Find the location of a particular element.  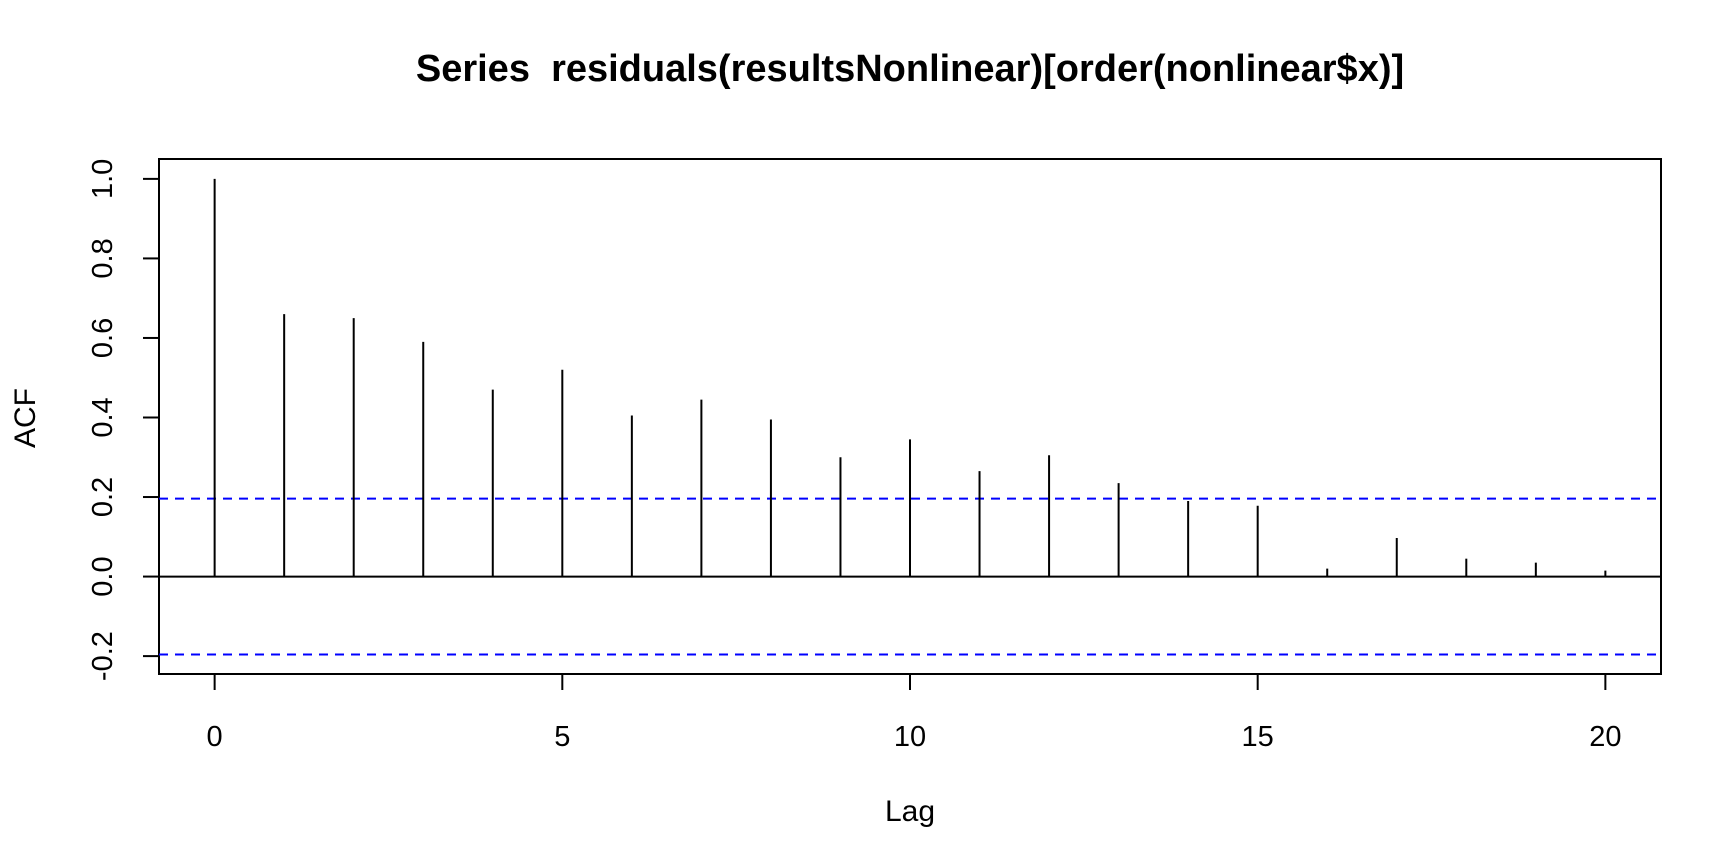

y-axis-label: ACF is located at coordinates (25, 418).